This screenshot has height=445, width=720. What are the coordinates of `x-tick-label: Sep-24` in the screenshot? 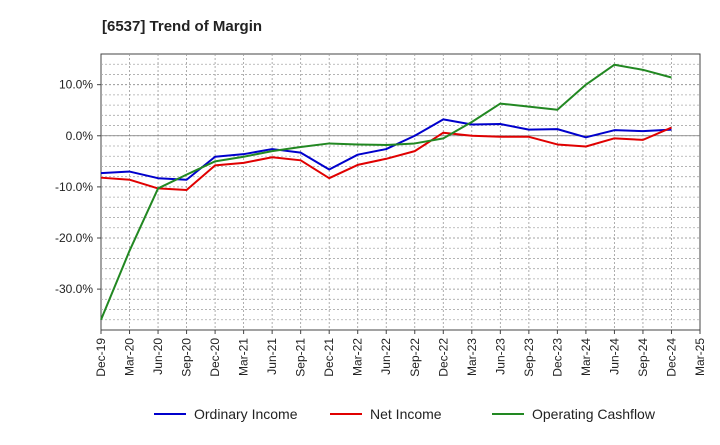 It's located at (643, 357).